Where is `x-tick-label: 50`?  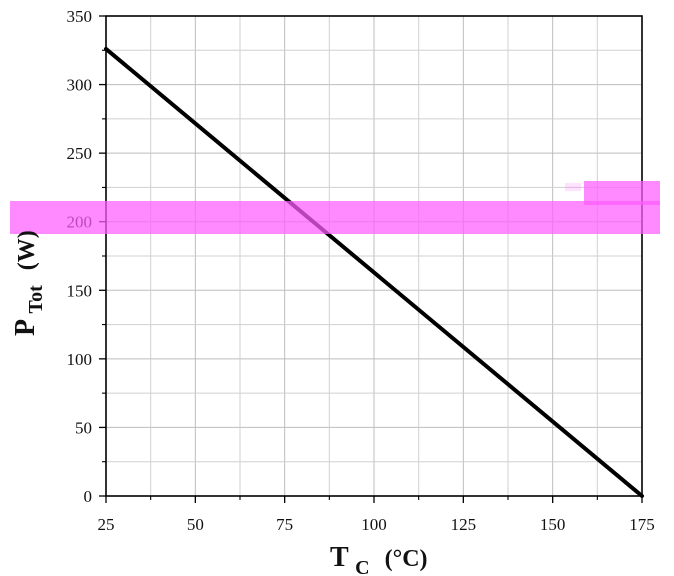
x-tick-label: 50 is located at coordinates (195, 524).